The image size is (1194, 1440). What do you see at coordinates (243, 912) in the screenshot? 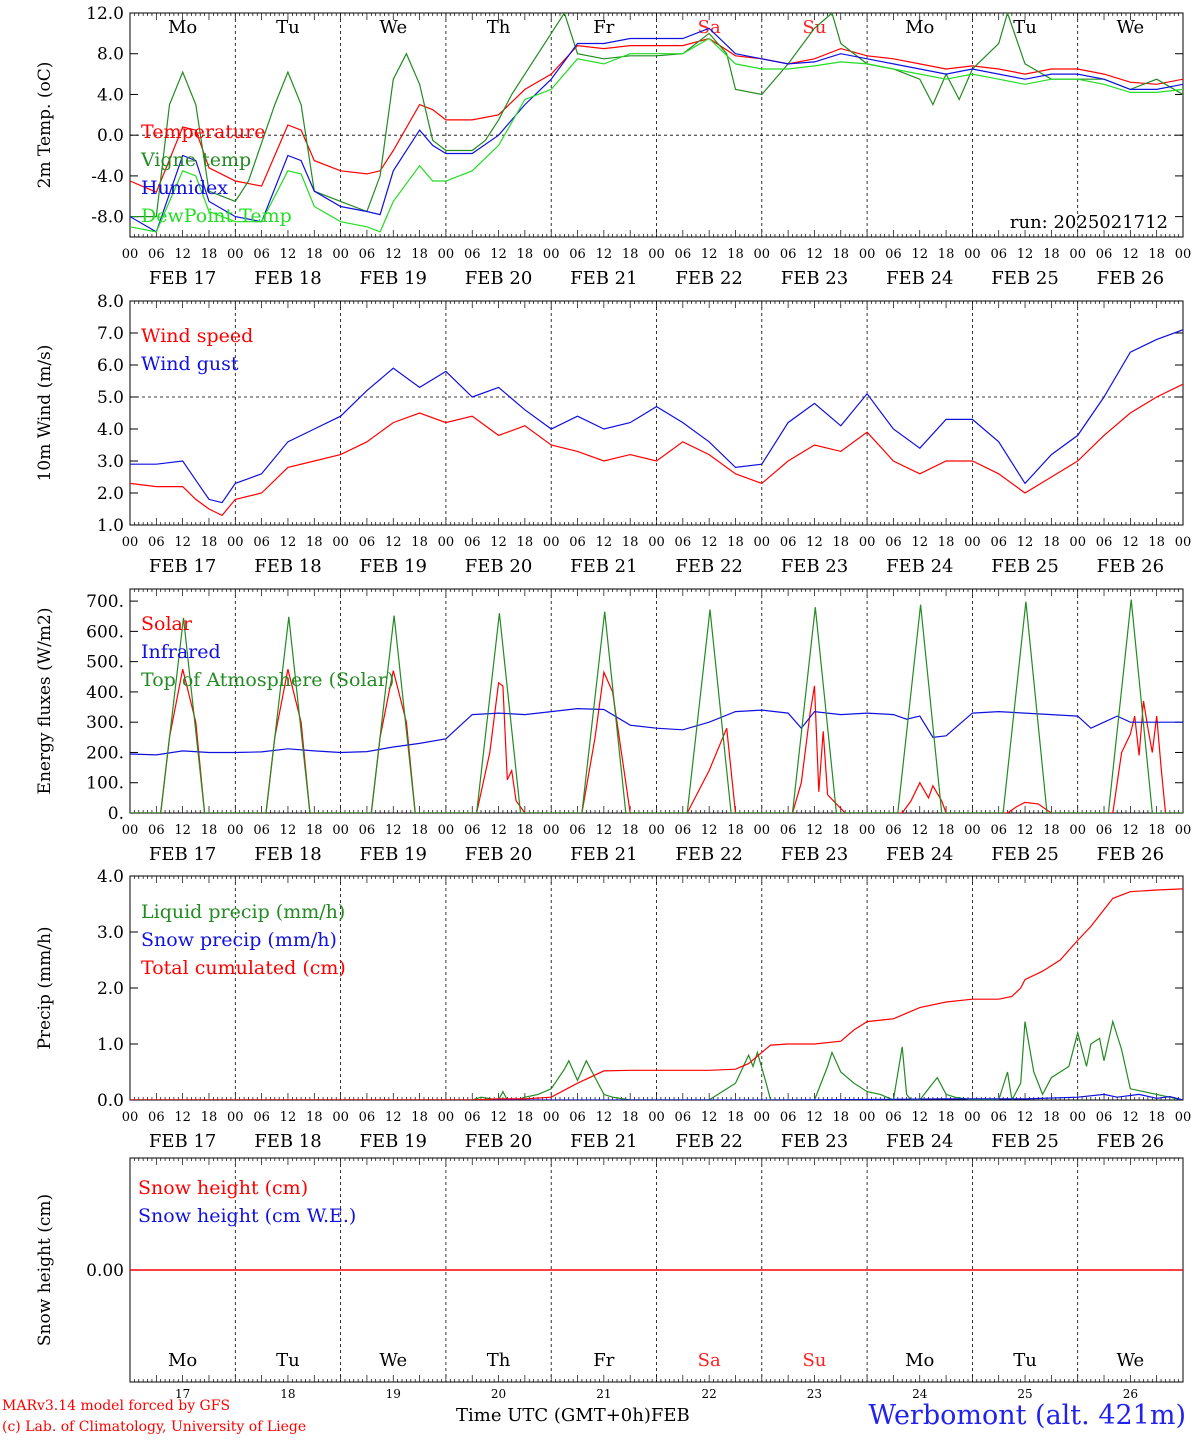
I see `legend-entry: Liquid precip (mm/h)` at bounding box center [243, 912].